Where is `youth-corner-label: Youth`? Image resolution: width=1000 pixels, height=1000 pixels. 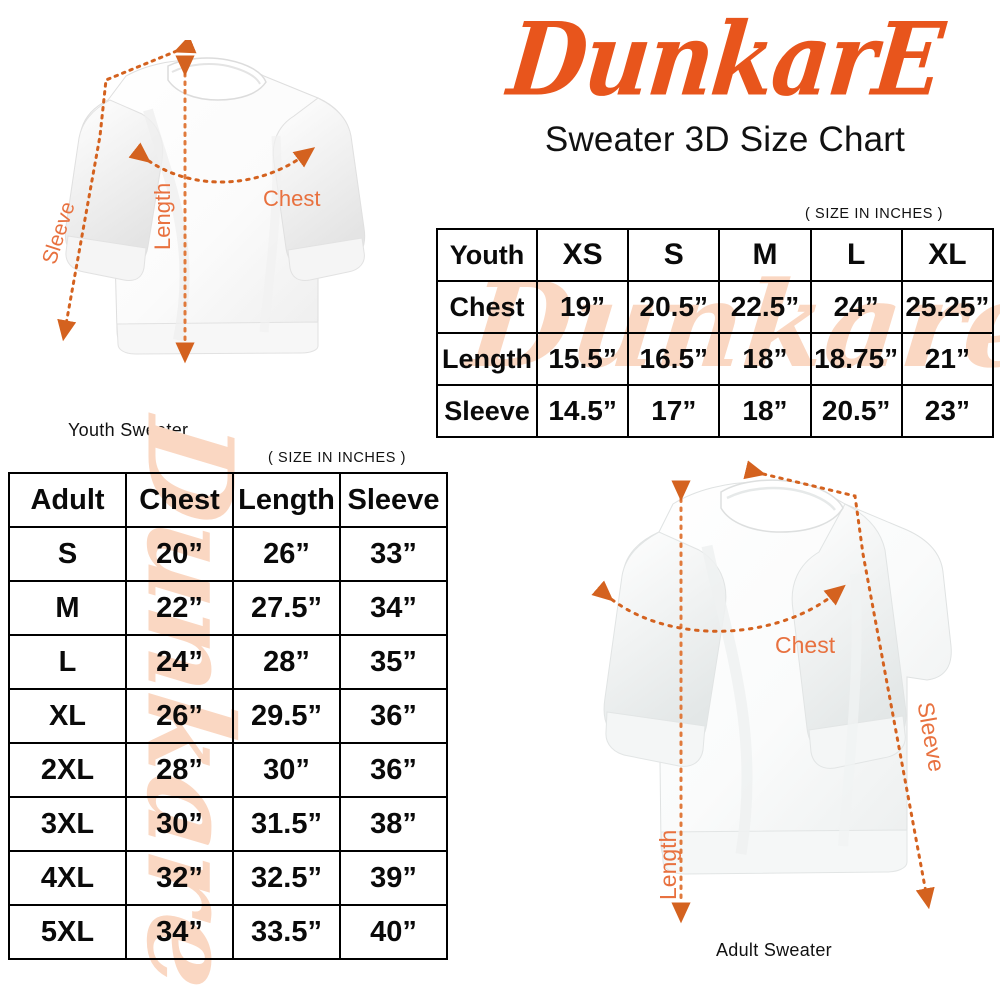 youth-corner-label: Youth is located at coordinates (487, 255).